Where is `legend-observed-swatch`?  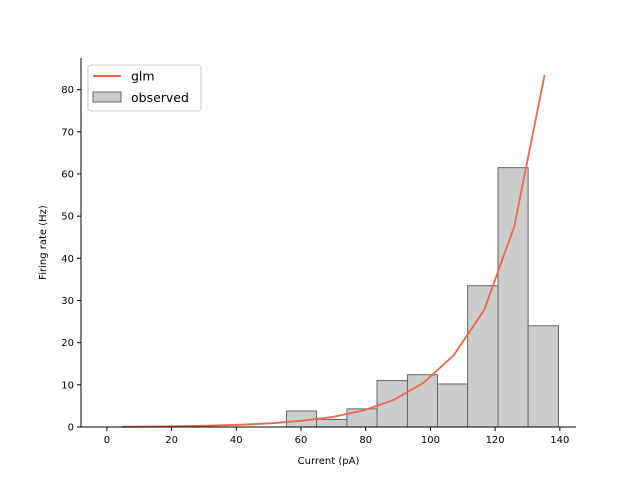
legend-observed-swatch is located at coordinates (107, 97).